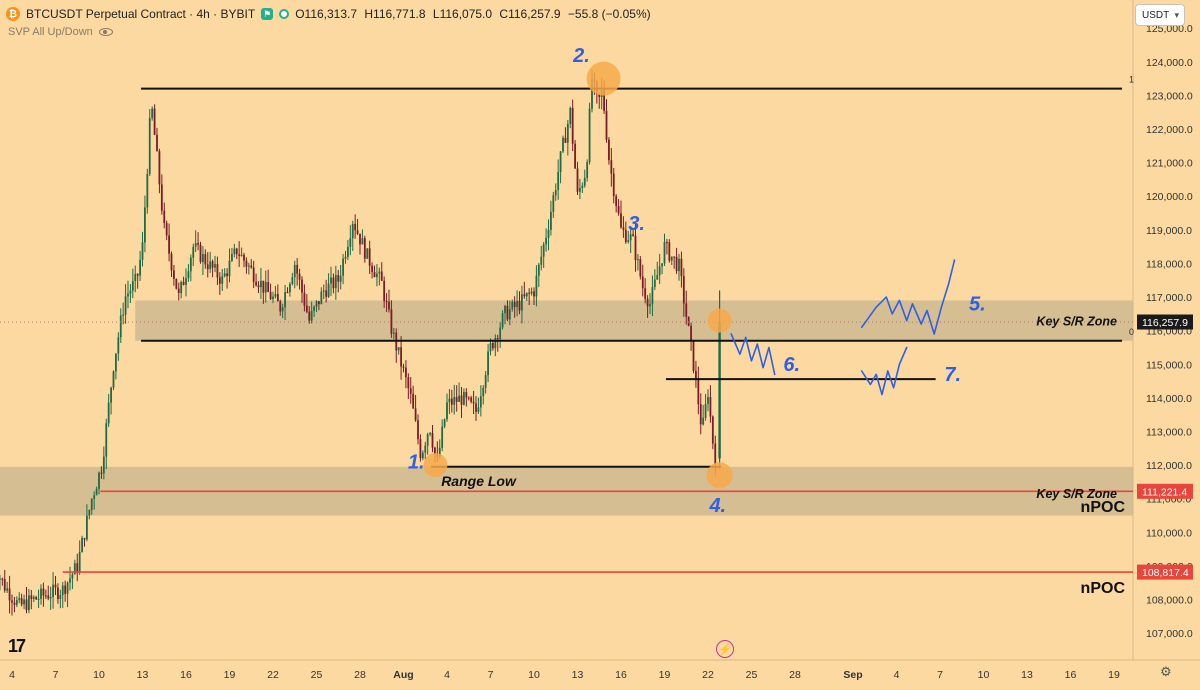 This screenshot has width=1200, height=690. Describe the element at coordinates (17, 646) in the screenshot. I see `tradingview-logo-icon: 17` at that location.